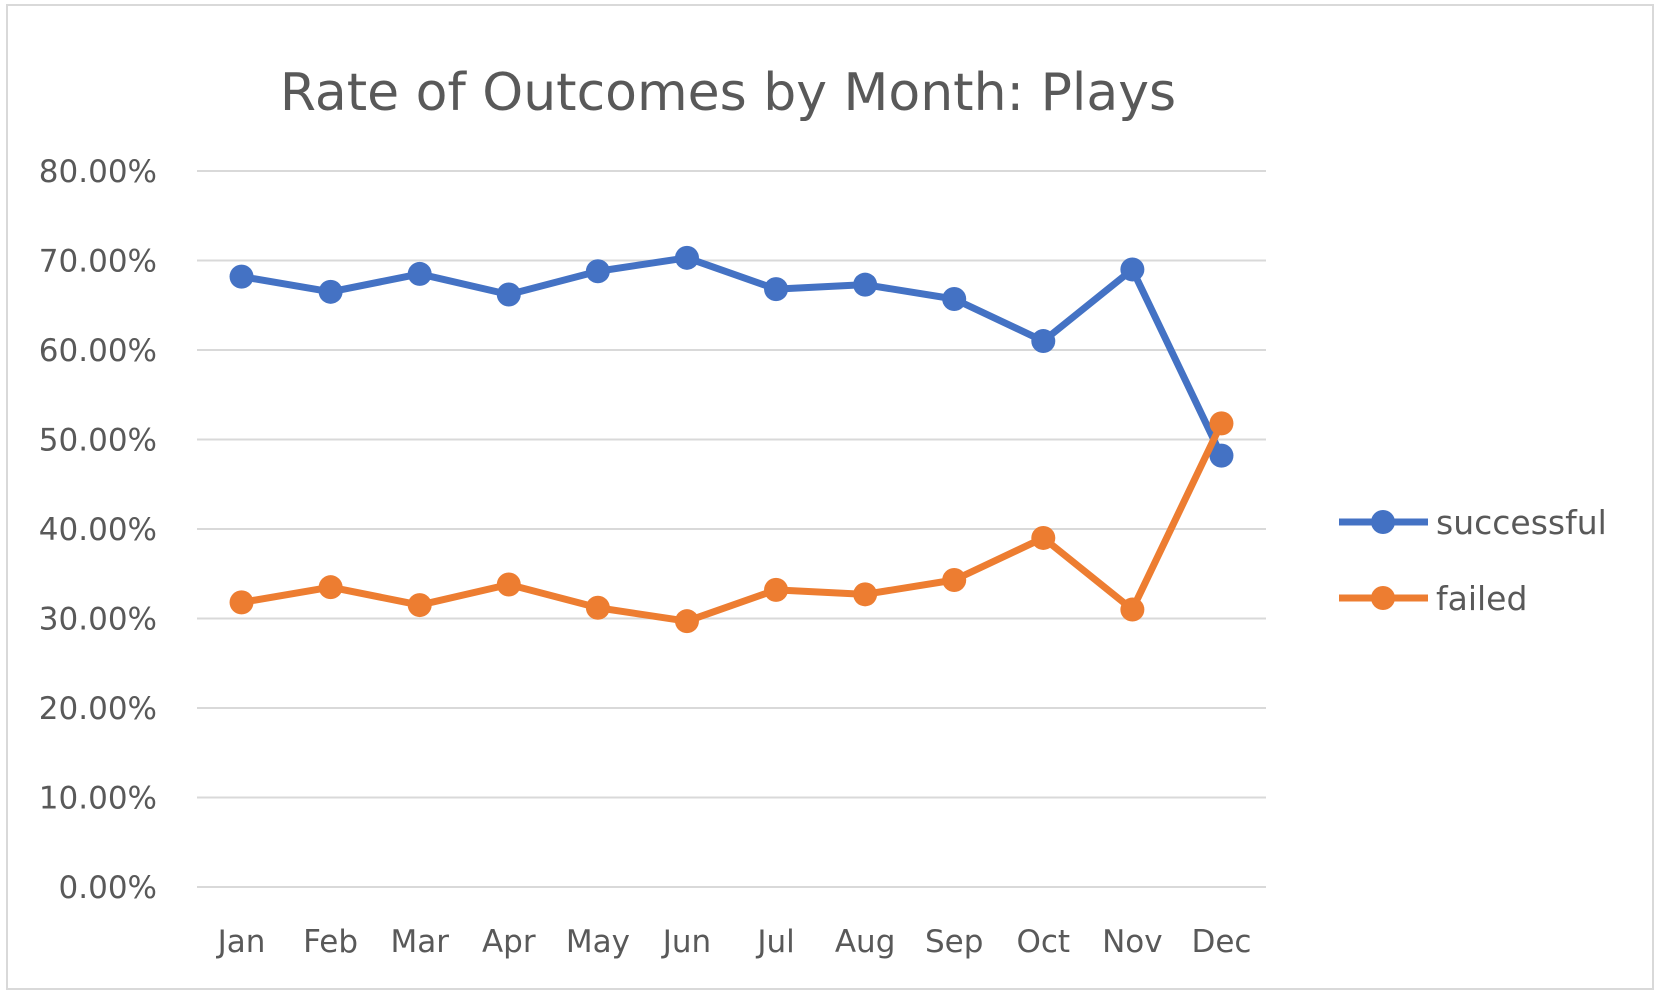 The height and width of the screenshot is (999, 1663). I want to click on y-tick-label: 70.00%, so click(98, 262).